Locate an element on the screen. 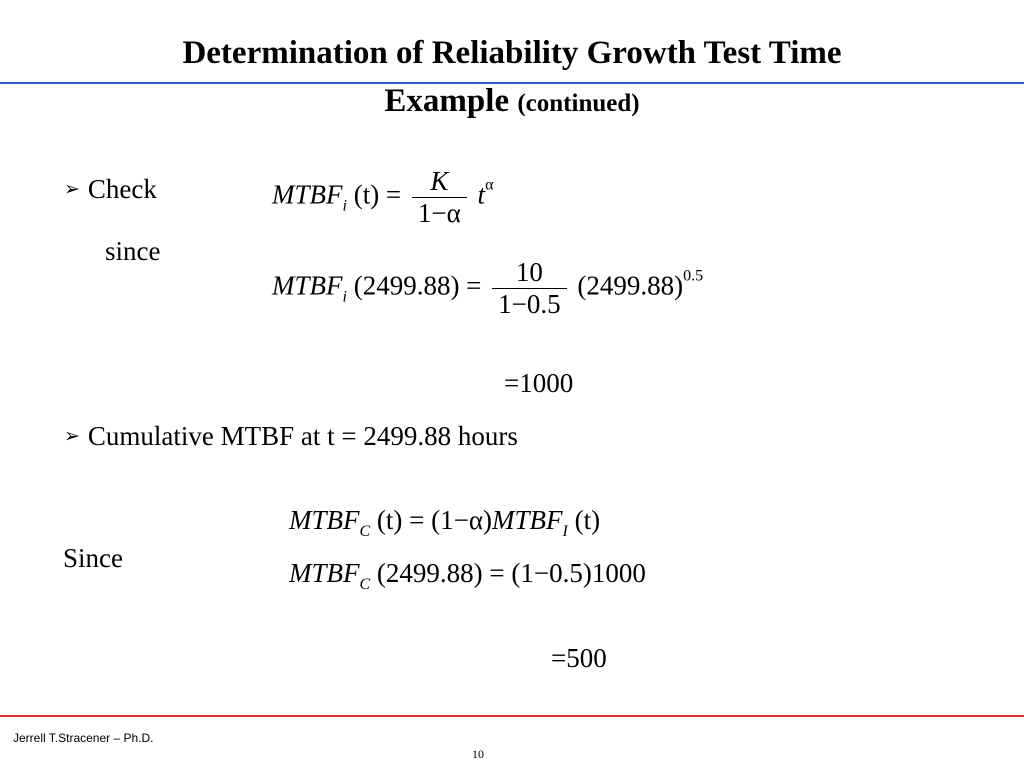  eq3-rhs: (t) = (1−α) is located at coordinates (434, 520).